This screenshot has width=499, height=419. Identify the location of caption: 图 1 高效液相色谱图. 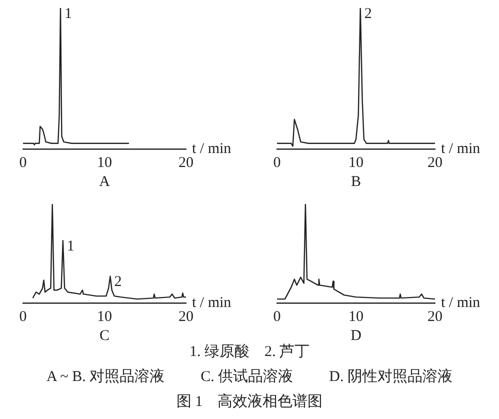
(249, 402).